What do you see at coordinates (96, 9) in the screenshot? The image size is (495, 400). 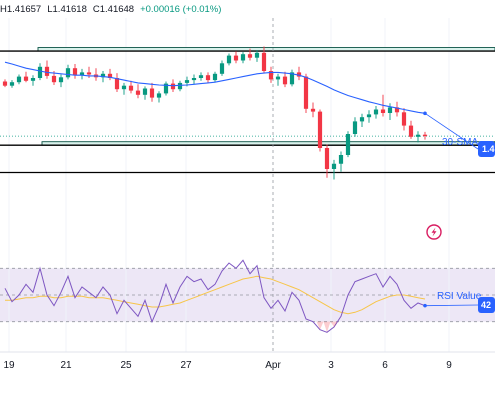 I see `close-label: C` at bounding box center [96, 9].